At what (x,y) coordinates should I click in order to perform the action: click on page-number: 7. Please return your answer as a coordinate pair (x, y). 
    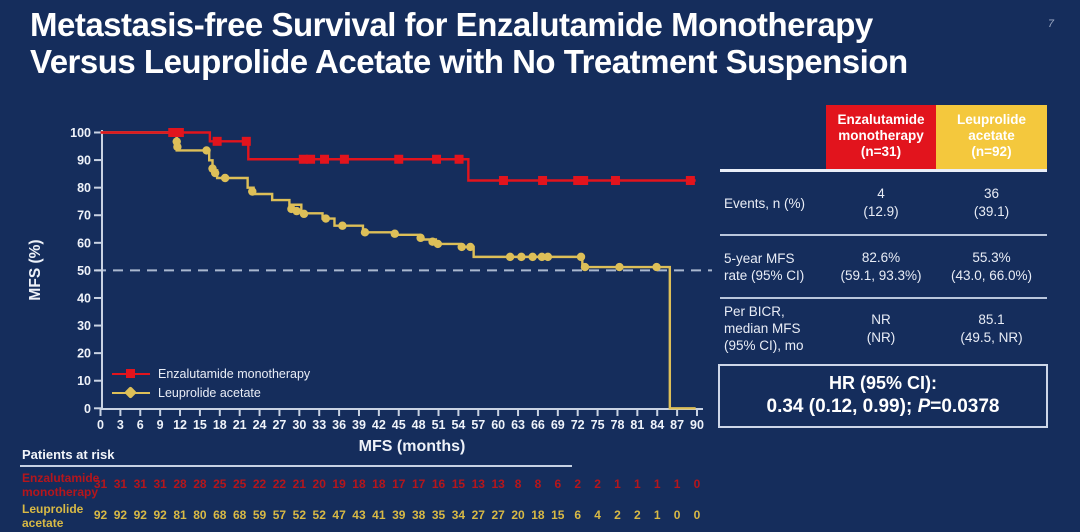
    Looking at the image, I should click on (1050, 24).